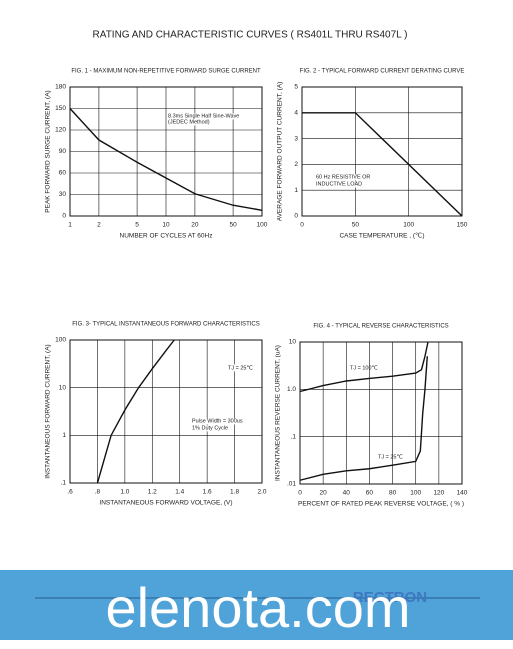 The width and height of the screenshot is (513, 649). What do you see at coordinates (347, 493) in the screenshot?
I see `x-tick-label: 40` at bounding box center [347, 493].